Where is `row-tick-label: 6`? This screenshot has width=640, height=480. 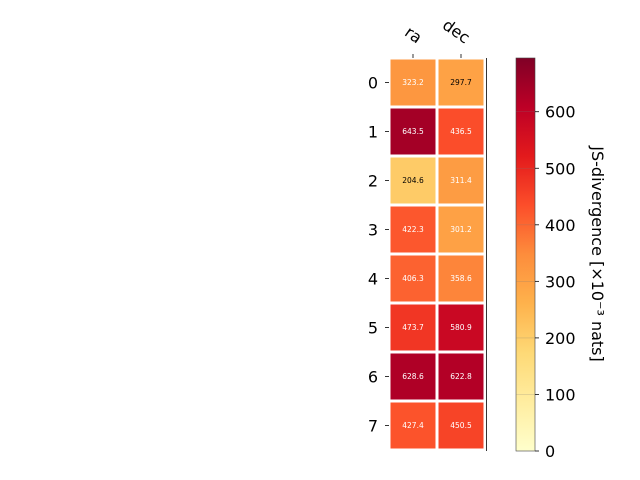 row-tick-label: 6 is located at coordinates (373, 377).